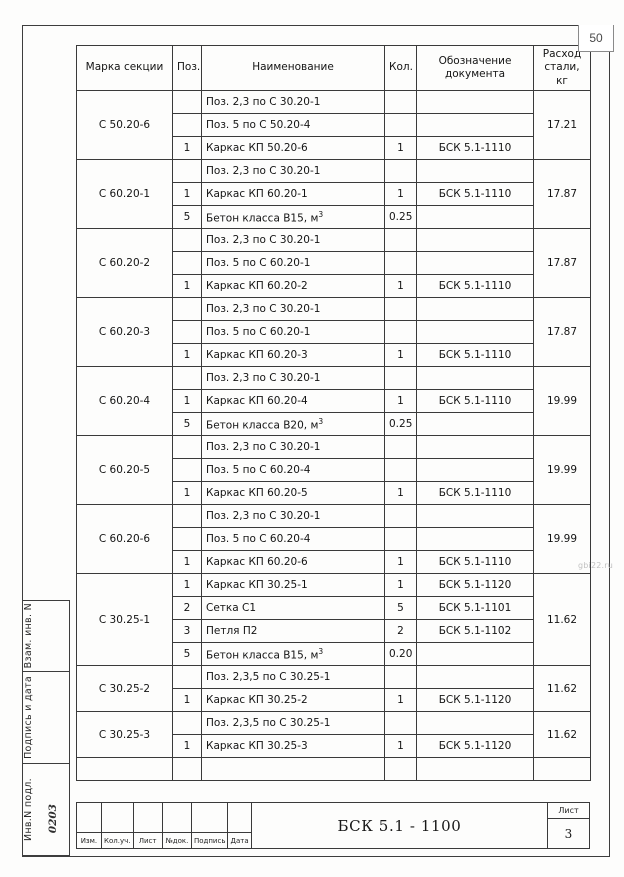 The width and height of the screenshot is (624, 877). I want to click on table-row: 1 Каркас КП 30.25-3 1 БСК 5.1-1120, so click(334, 746).